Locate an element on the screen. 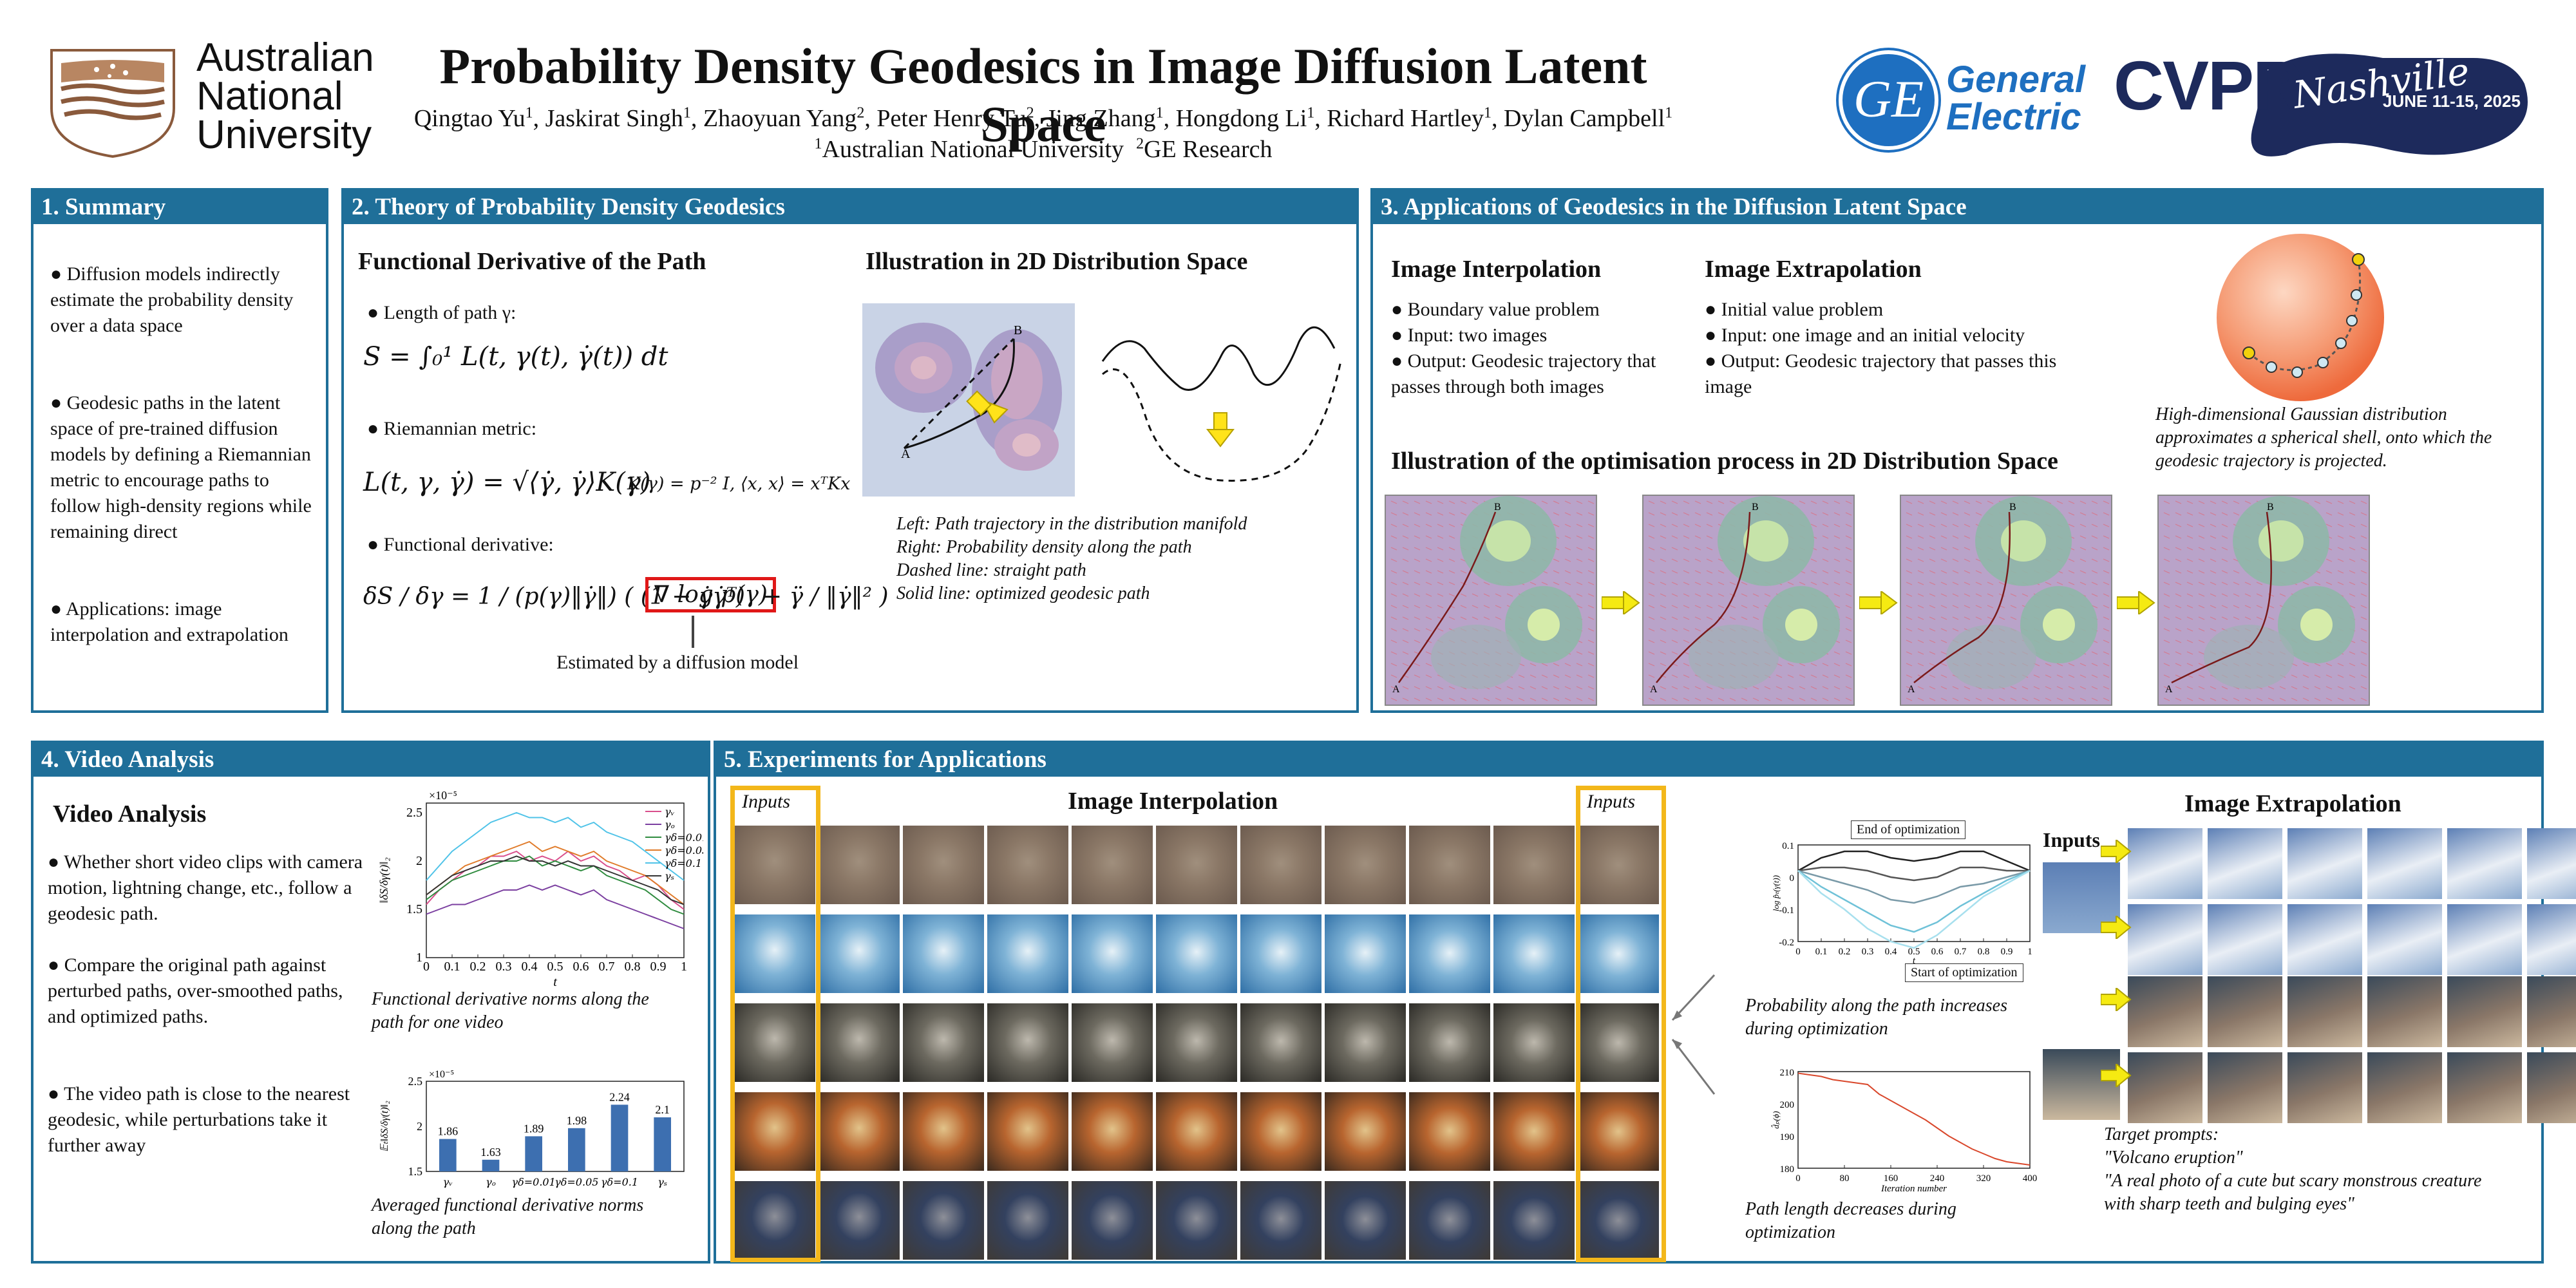 This screenshot has width=2576, height=1288. arrows-to-charts is located at coordinates (1694, 1034).